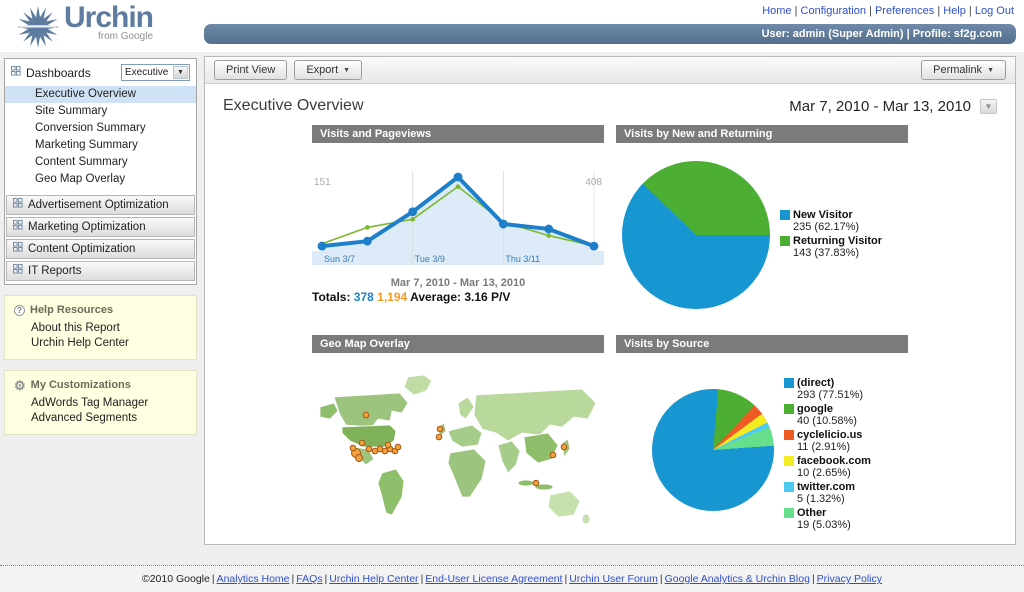 The width and height of the screenshot is (1024, 592). What do you see at coordinates (830, 435) in the screenshot?
I see `legend-label: cyclelicio.us` at bounding box center [830, 435].